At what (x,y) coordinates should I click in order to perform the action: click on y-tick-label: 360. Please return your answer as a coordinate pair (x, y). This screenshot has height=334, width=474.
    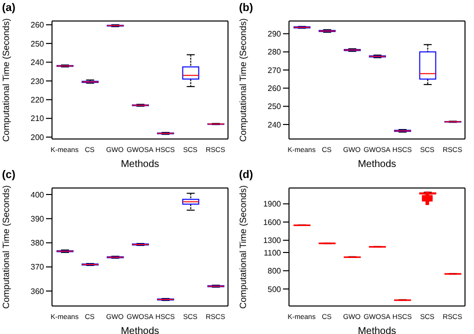
    Looking at the image, I should click on (37, 291).